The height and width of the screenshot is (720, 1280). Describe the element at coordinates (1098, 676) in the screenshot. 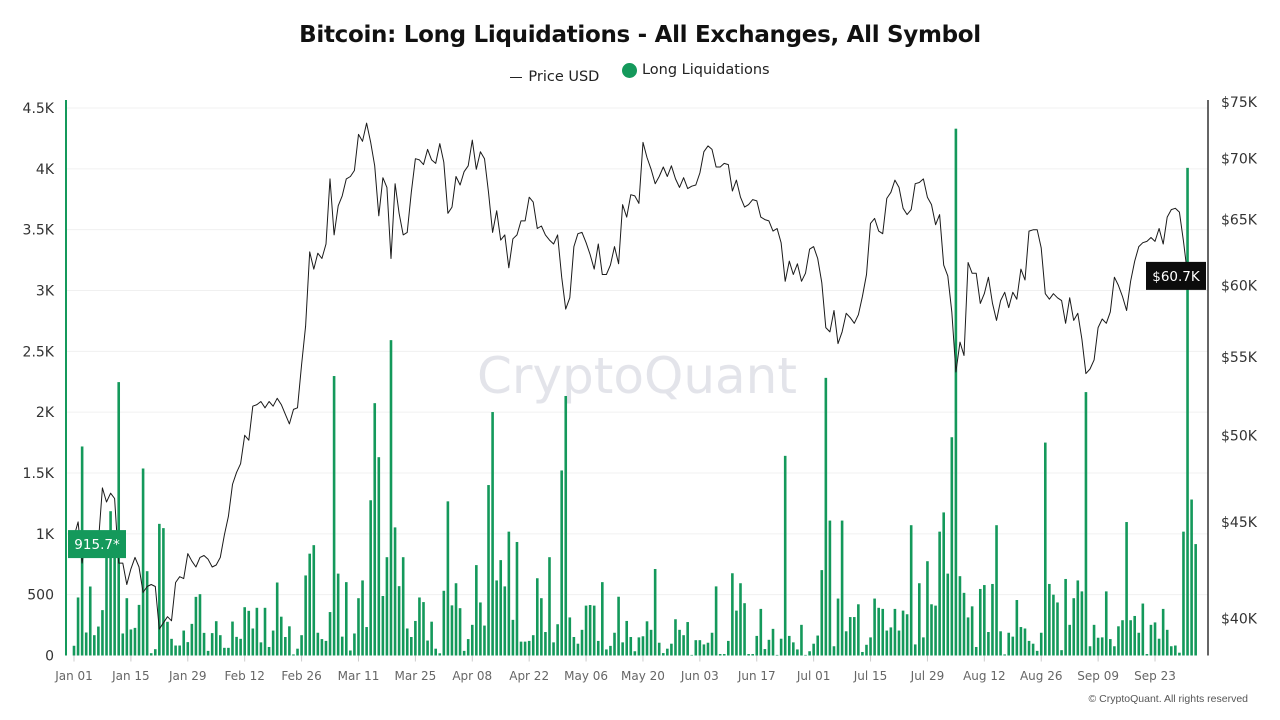

I see `x-axis-tick-label: Sep 09` at that location.